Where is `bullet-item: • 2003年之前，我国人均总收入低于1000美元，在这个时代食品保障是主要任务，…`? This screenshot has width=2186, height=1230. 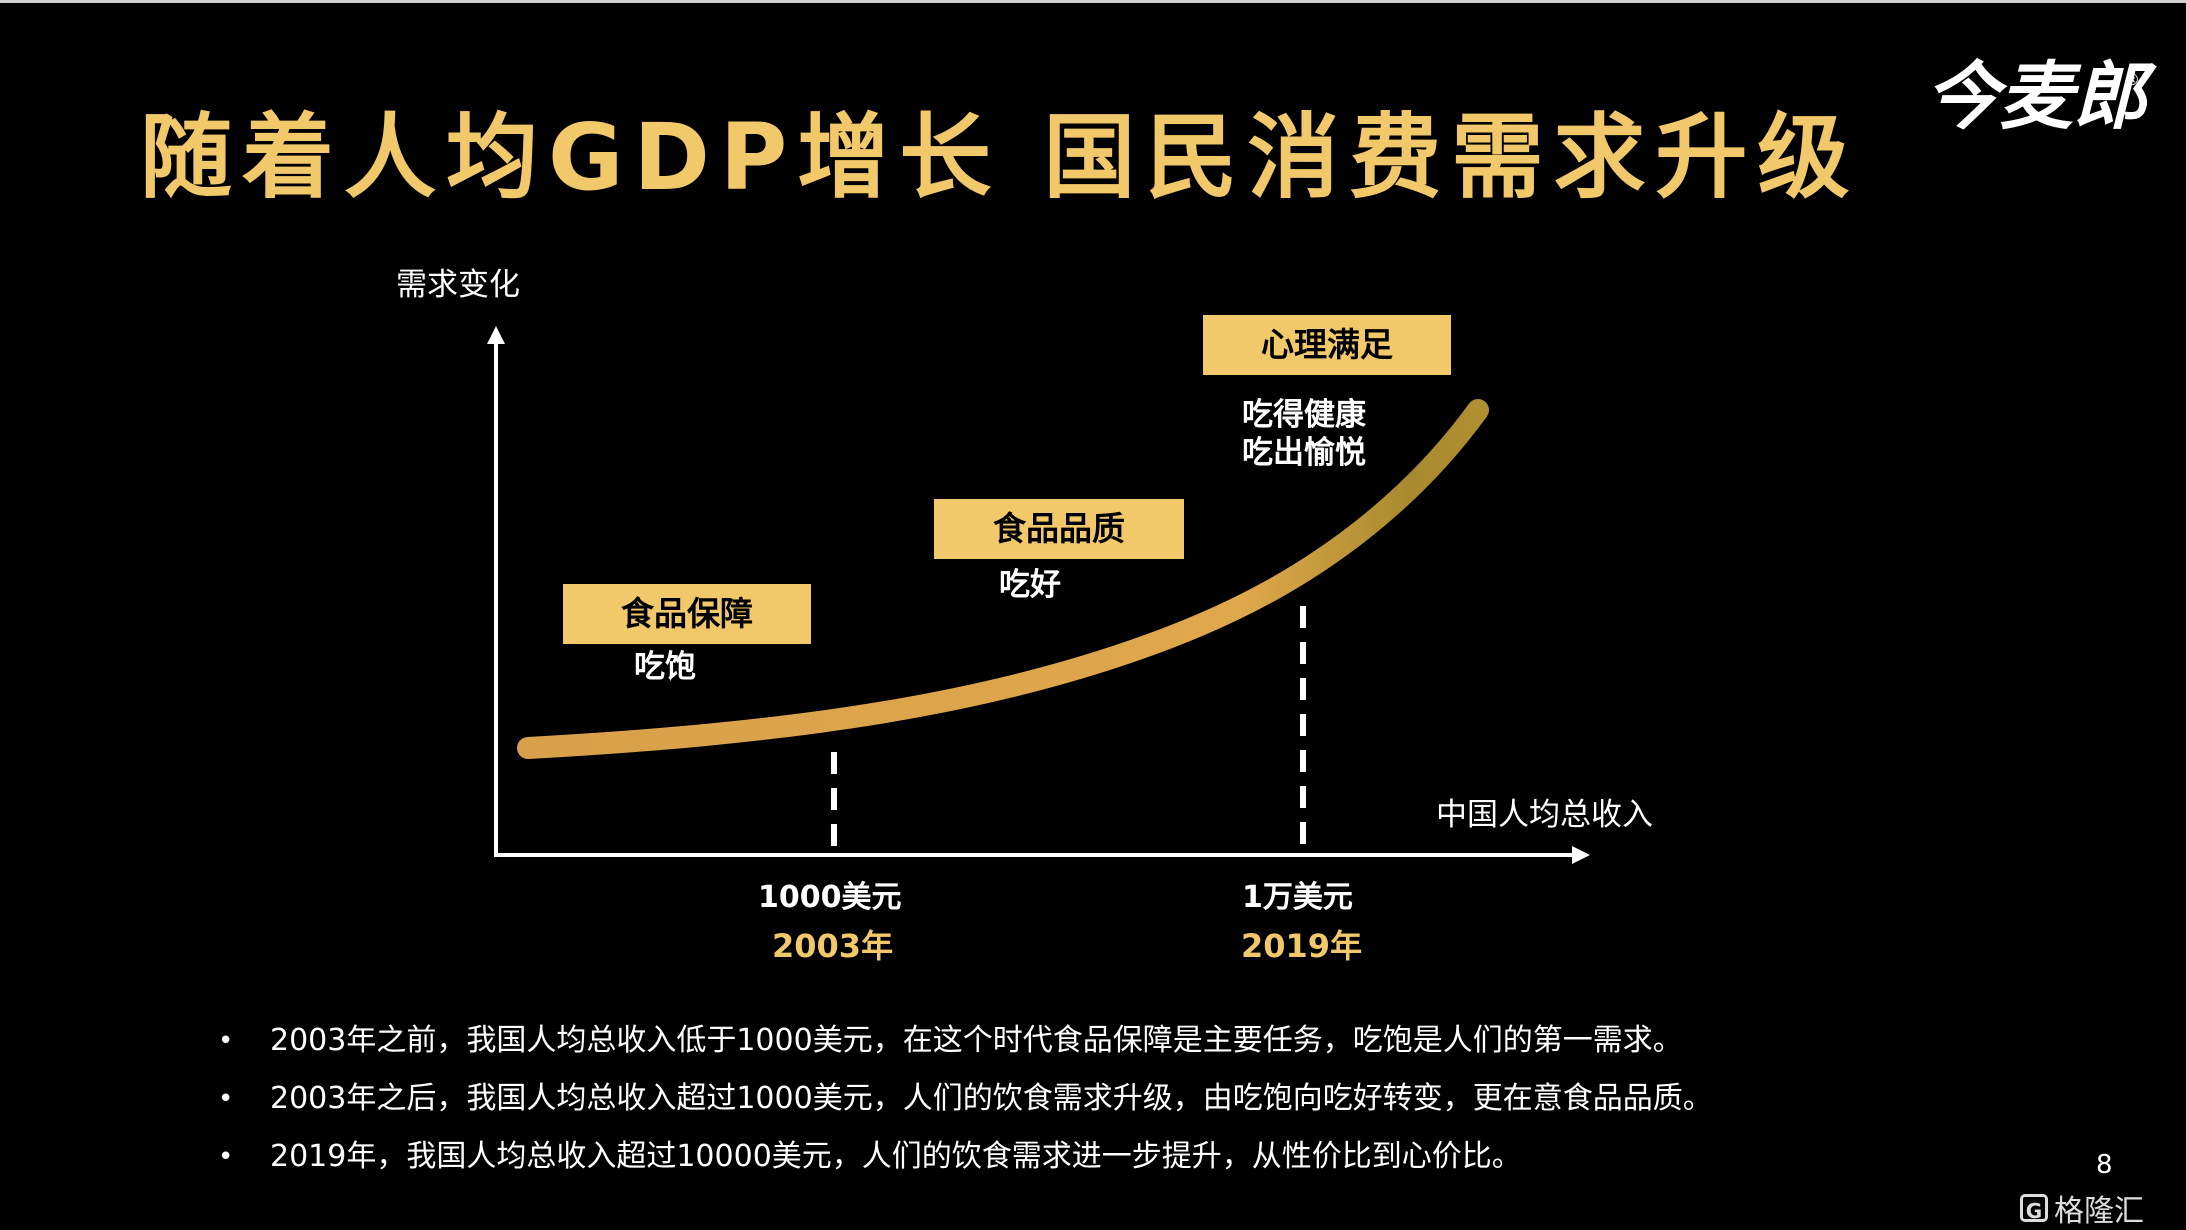
bullet-item: • 2003年之前，我国人均总收入低于1000美元，在这个时代食品保障是主要任务，… is located at coordinates (961, 1041).